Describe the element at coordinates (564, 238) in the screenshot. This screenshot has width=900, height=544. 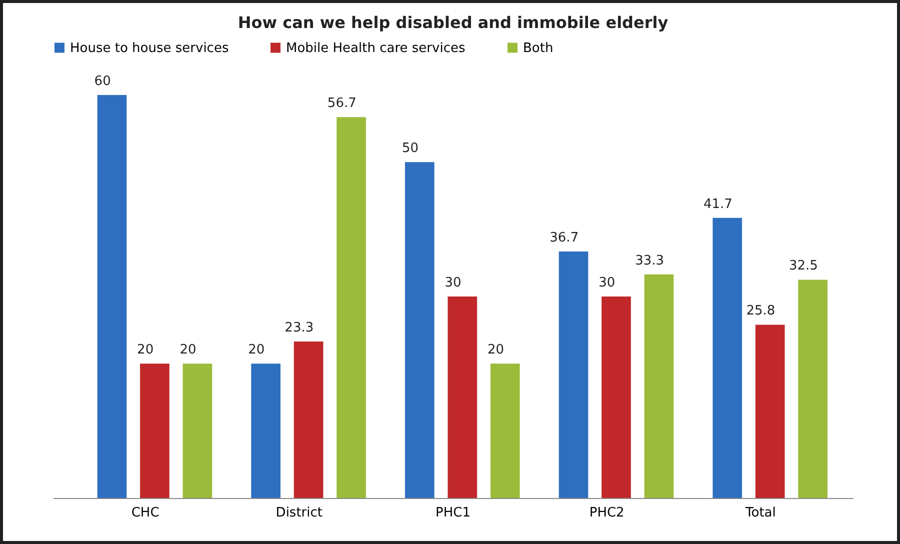
I see `data-label: 36.7` at that location.